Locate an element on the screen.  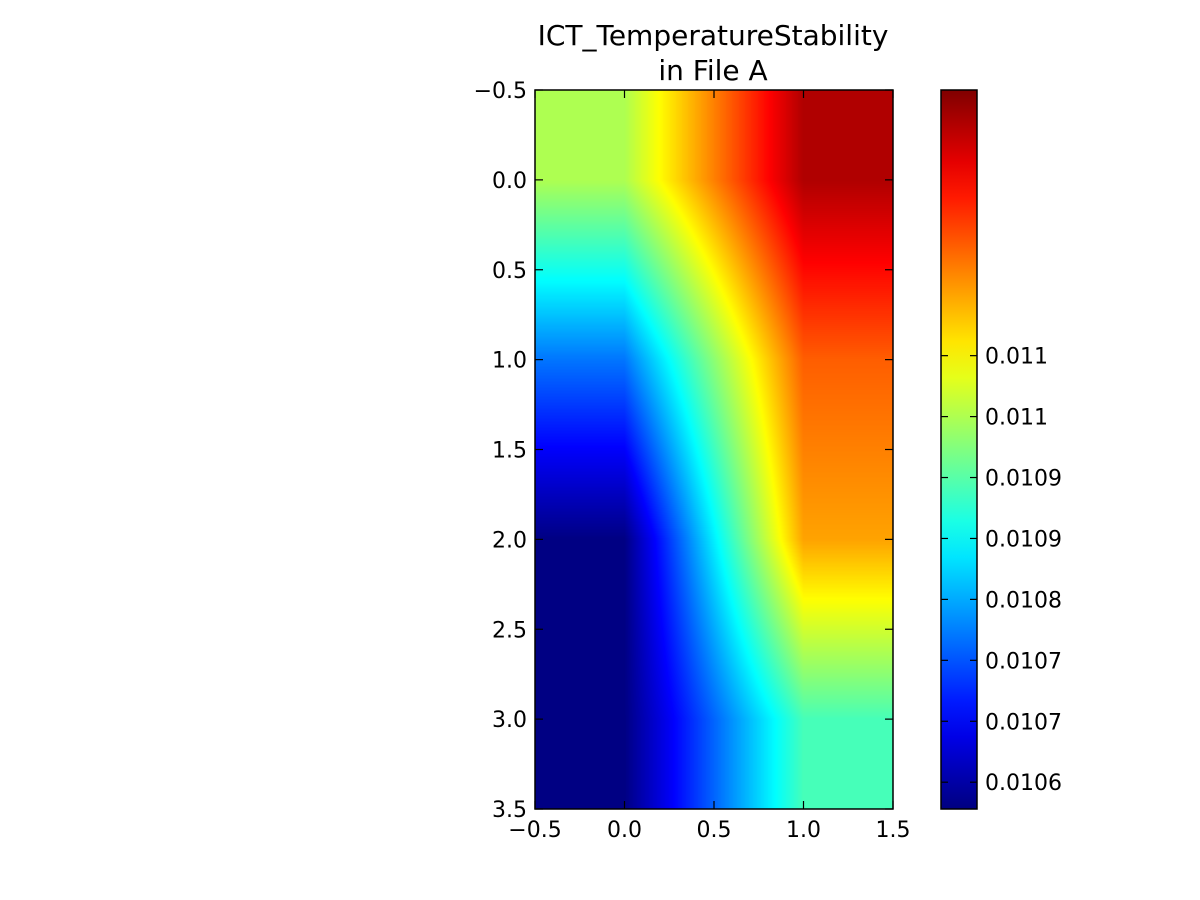
colorbar-tick-label: 0.0108 is located at coordinates (1023, 600).